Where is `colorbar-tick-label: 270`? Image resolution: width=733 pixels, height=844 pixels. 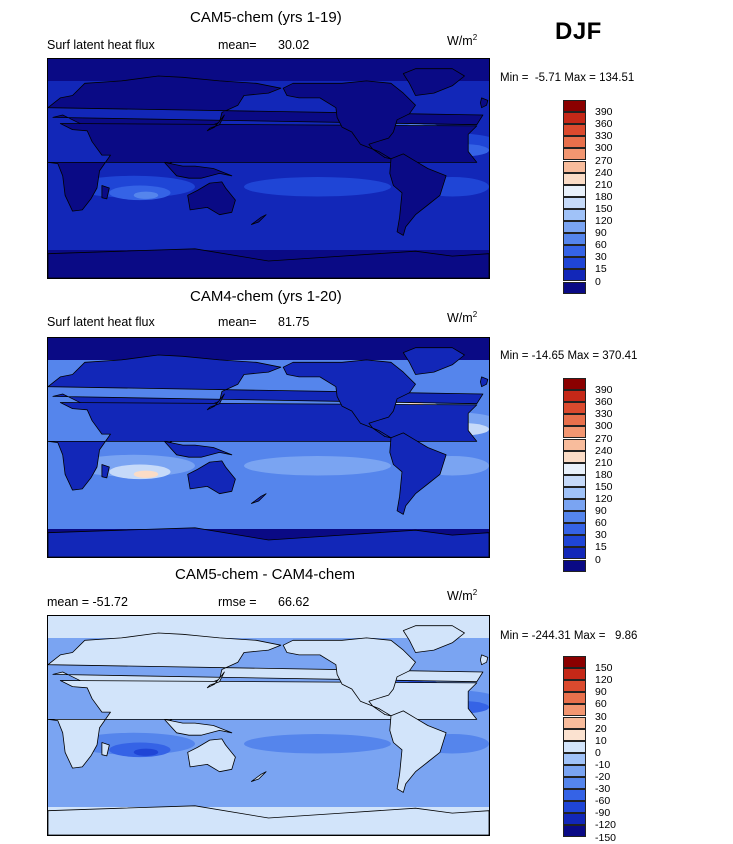
colorbar-tick-label: 270 is located at coordinates (604, 160).